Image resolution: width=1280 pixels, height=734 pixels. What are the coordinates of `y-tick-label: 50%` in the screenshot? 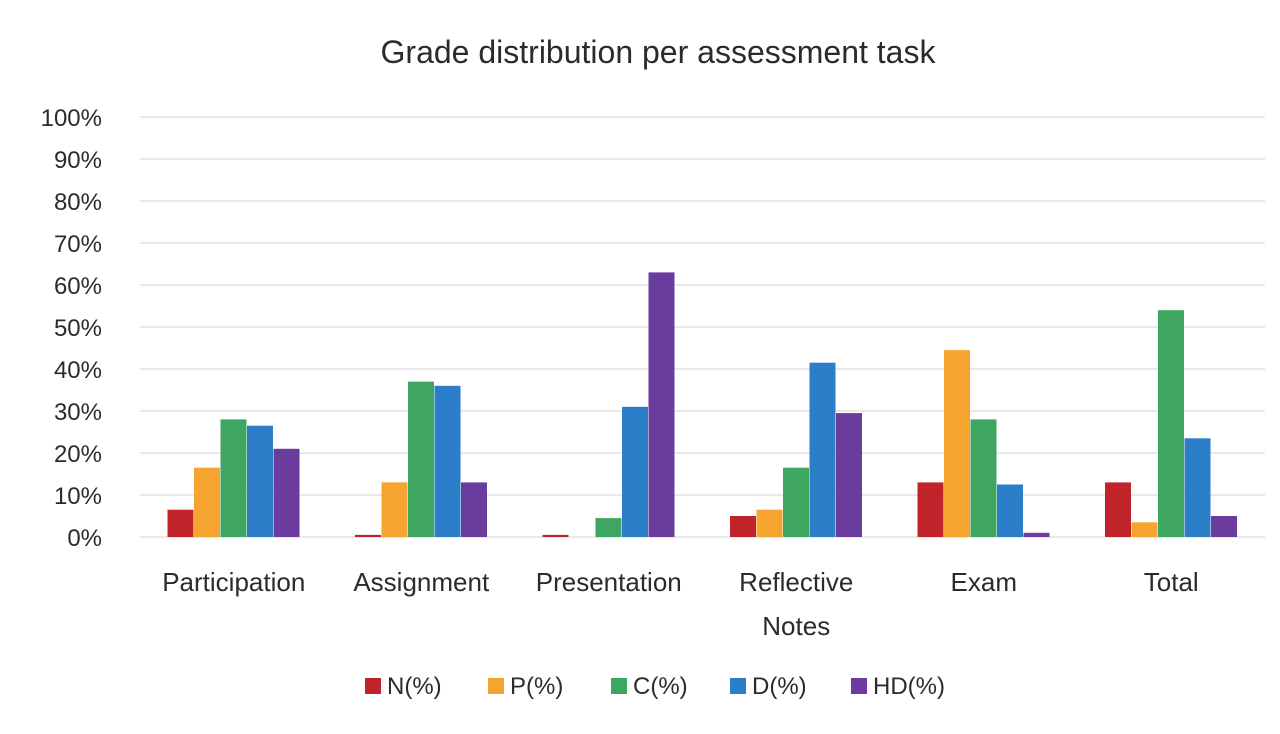 It's located at (78, 328).